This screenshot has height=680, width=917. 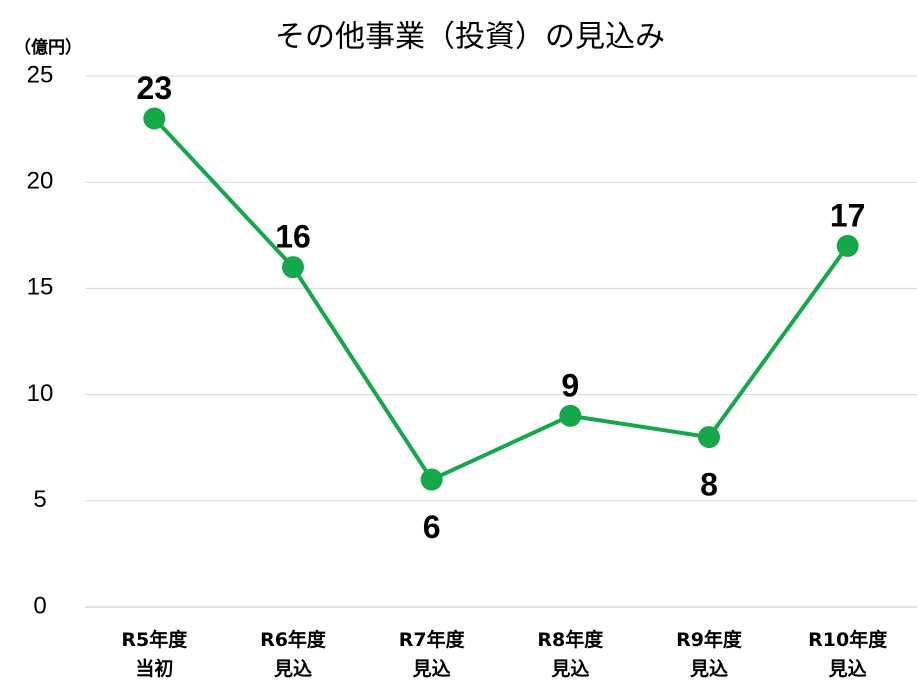 I want to click on x-tick-label: R9年度見込, so click(x=709, y=654).